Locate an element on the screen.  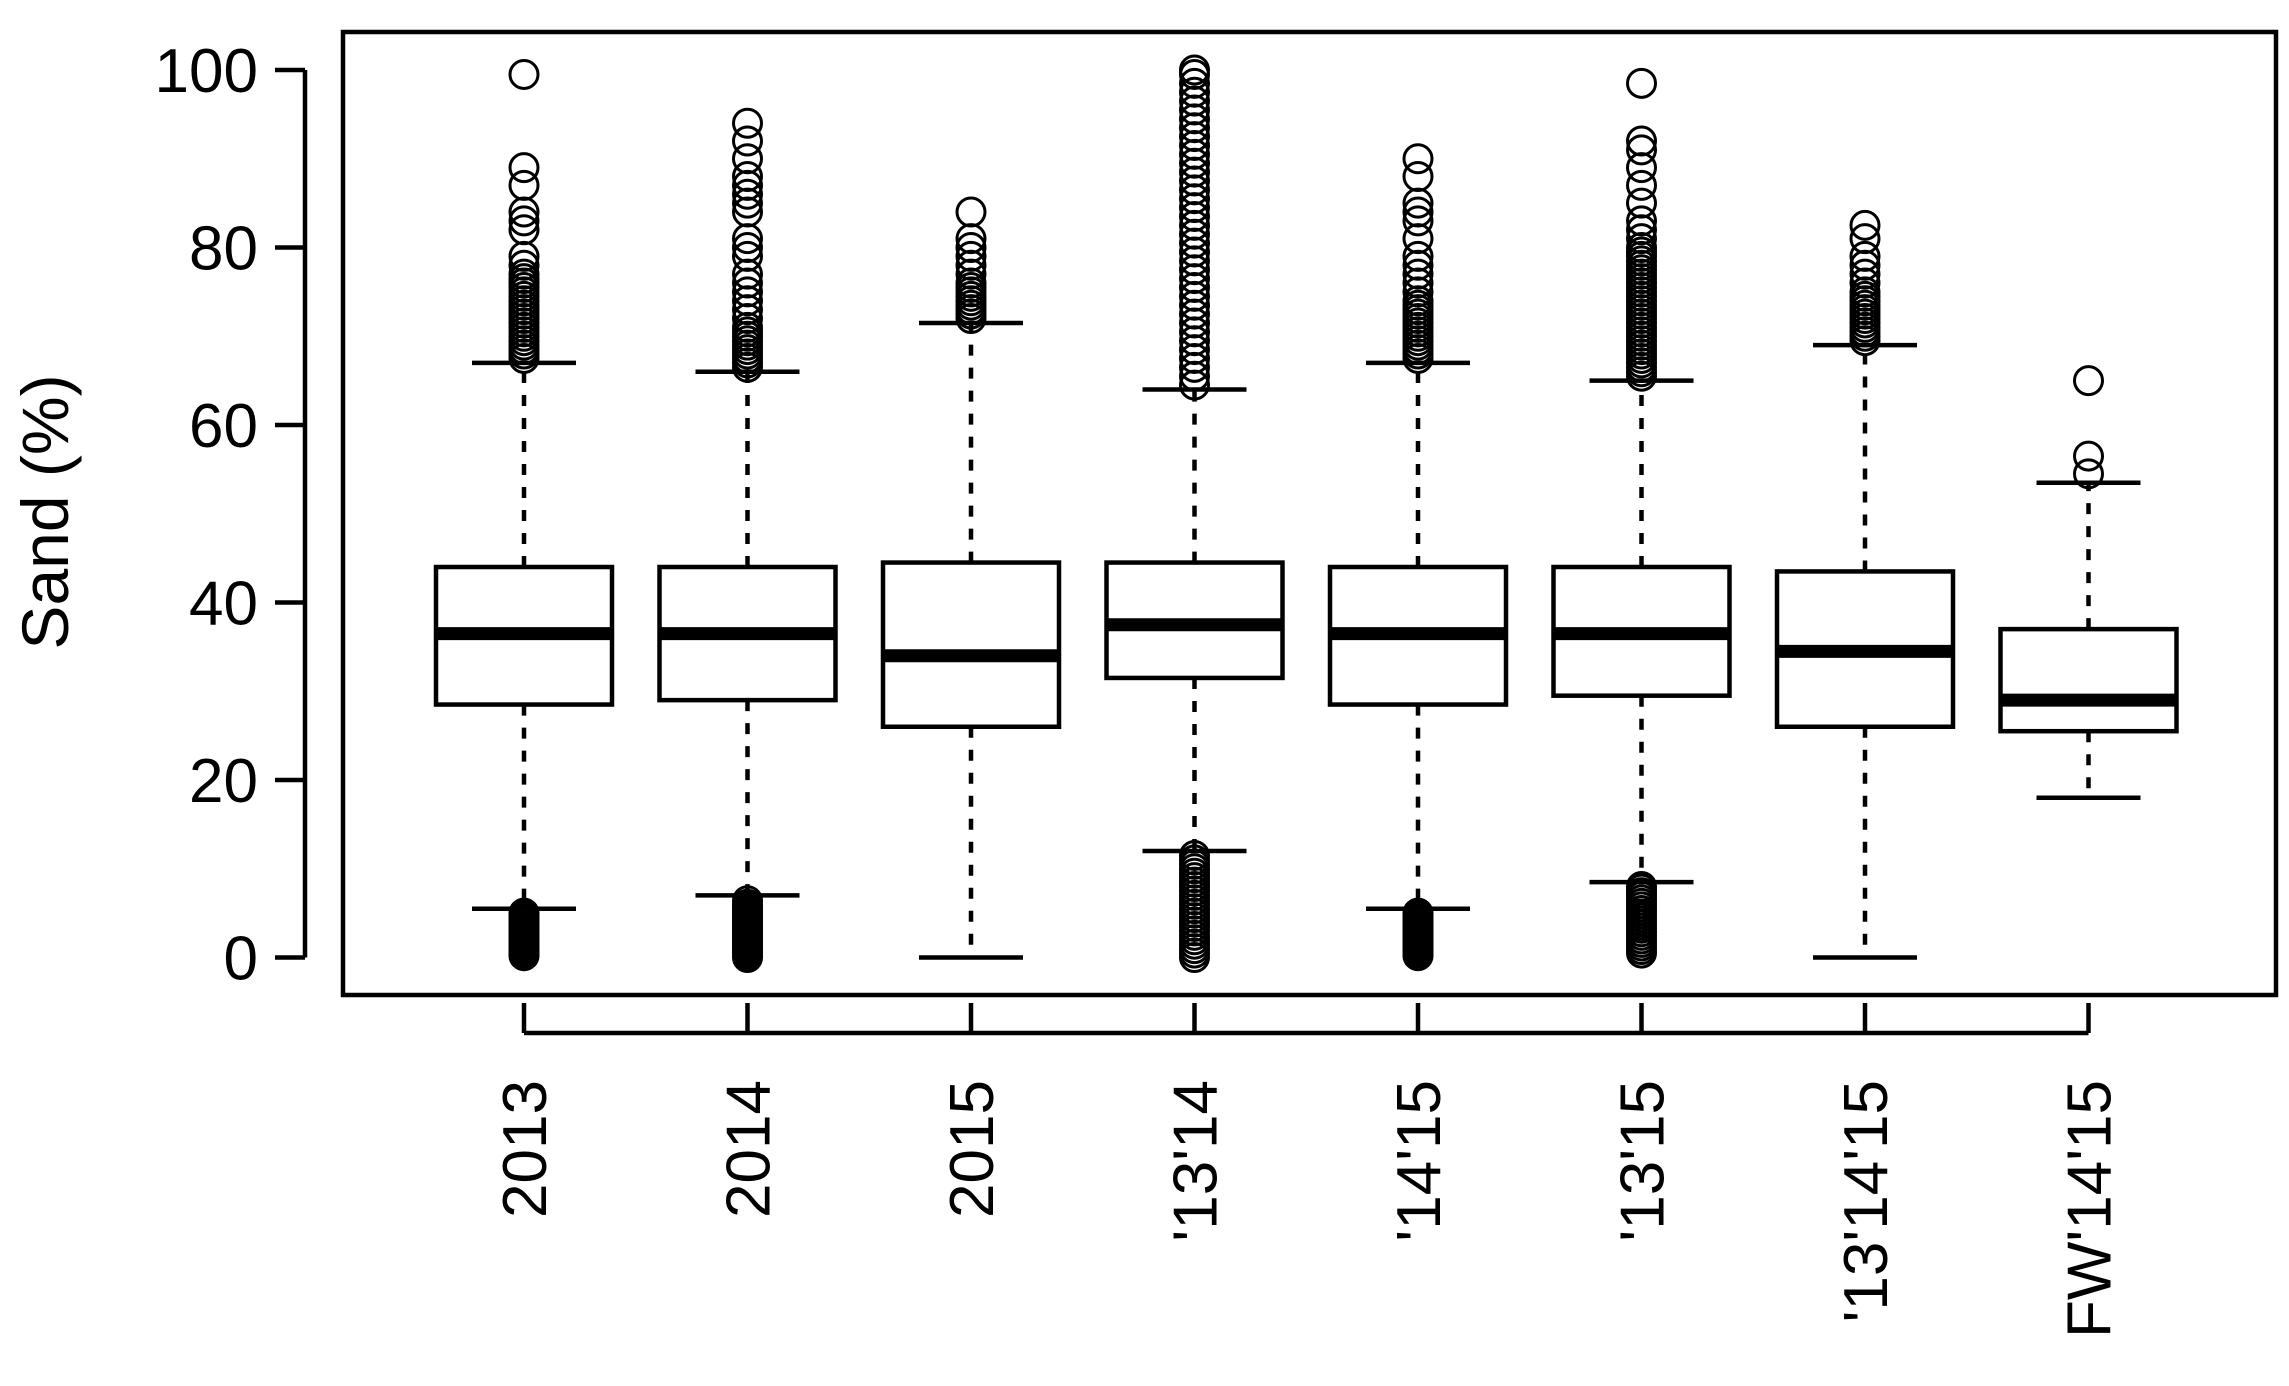
x-tick-label: '13'14'15 is located at coordinates (1866, 1201).